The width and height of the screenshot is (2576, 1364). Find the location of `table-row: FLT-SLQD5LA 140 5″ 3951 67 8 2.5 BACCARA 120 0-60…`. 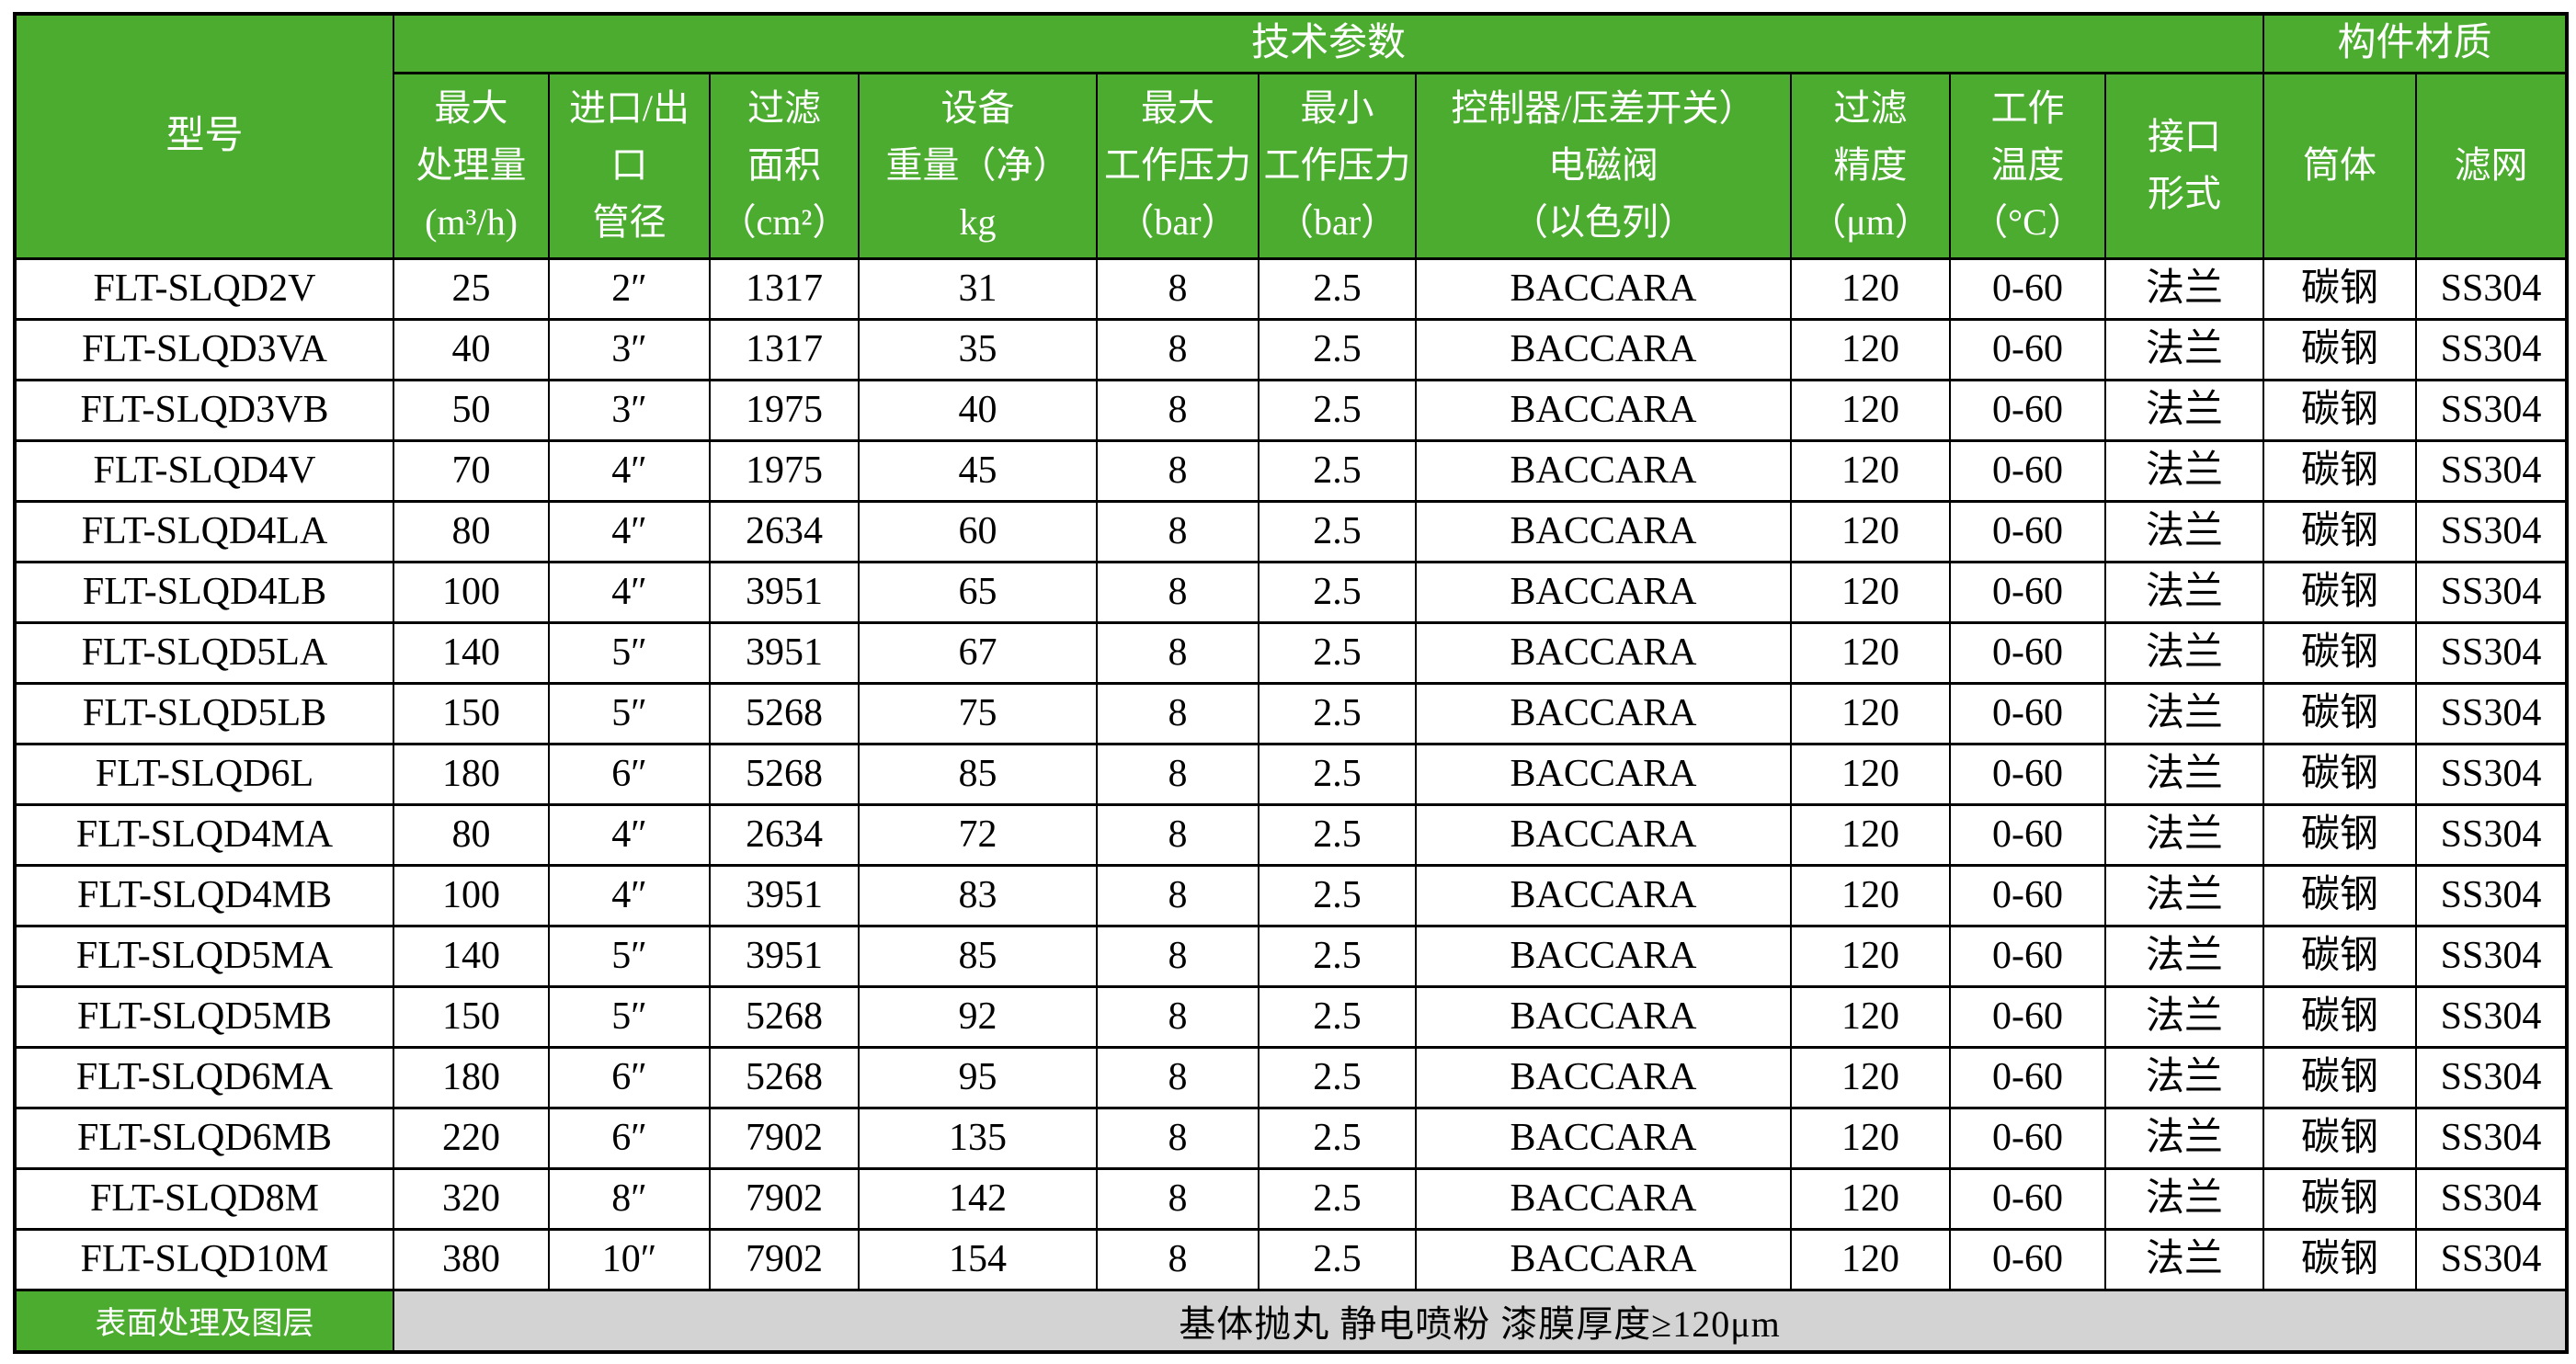

table-row: FLT-SLQD5LA 140 5″ 3951 67 8 2.5 BACCARA 120 0-60… is located at coordinates (1291, 652).